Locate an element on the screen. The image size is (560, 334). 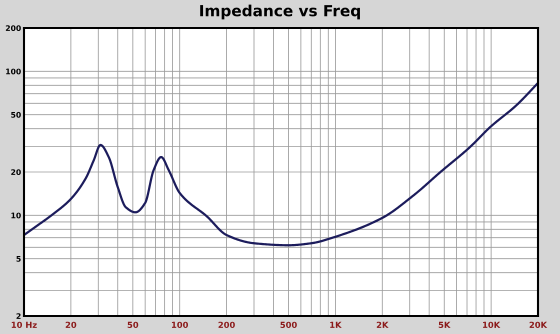
x-tick-label: 50 is located at coordinates (133, 325).